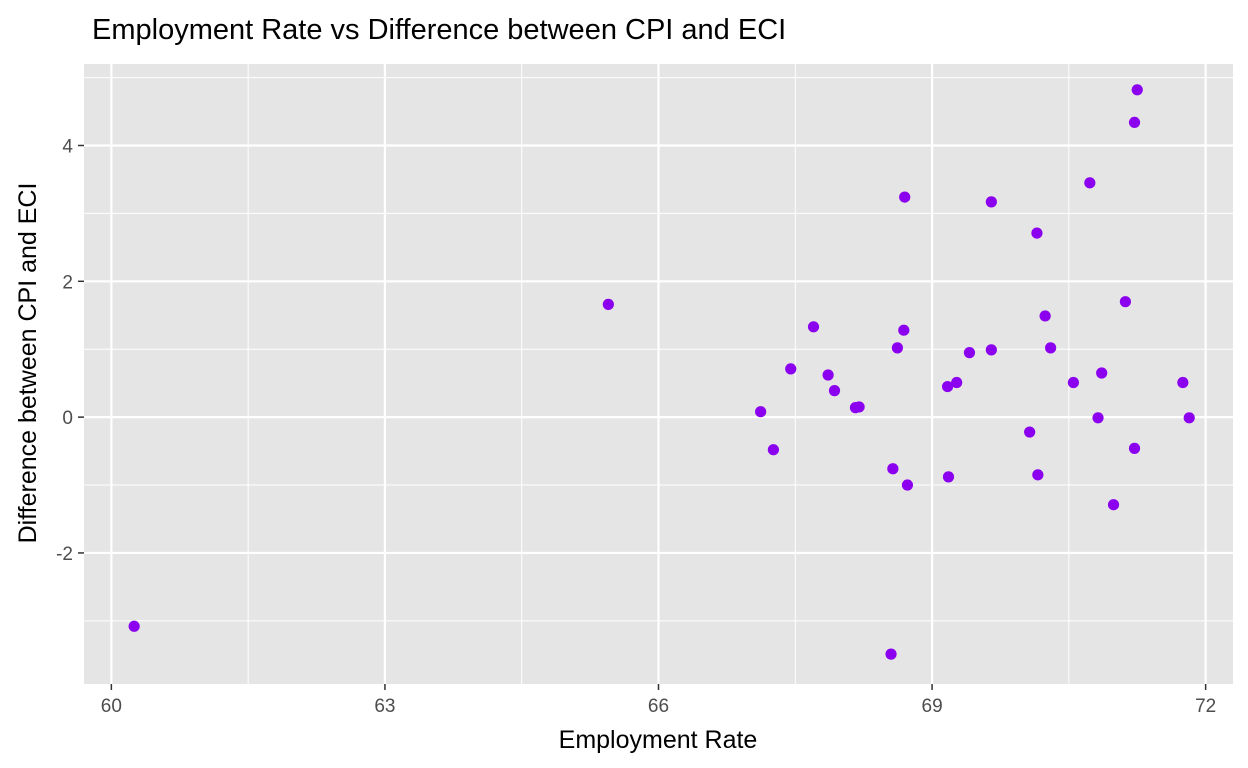 This screenshot has height=768, width=1248. Describe the element at coordinates (67, 146) in the screenshot. I see `y-tick-label: 4` at that location.